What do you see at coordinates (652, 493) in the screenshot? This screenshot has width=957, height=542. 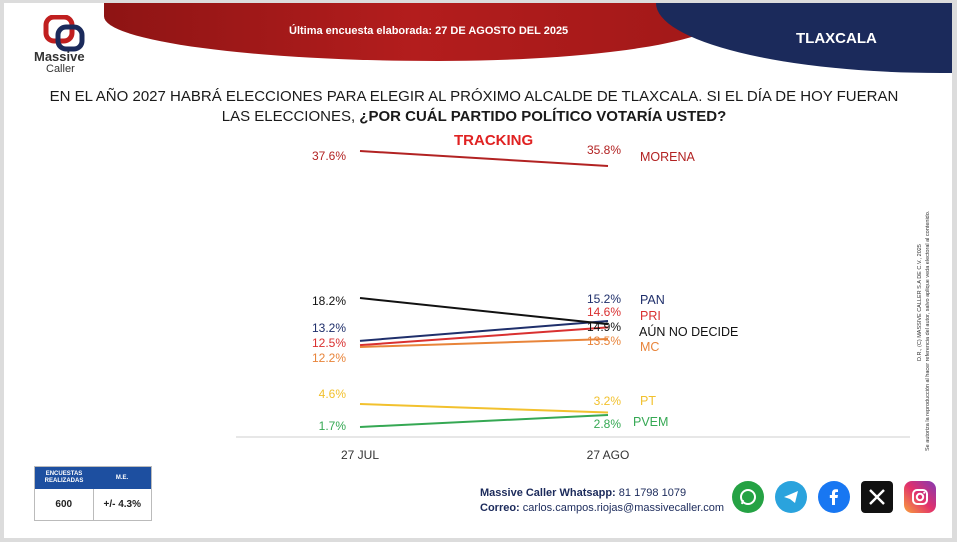 I see `whatsapp-number: 81 1798 1079` at bounding box center [652, 493].